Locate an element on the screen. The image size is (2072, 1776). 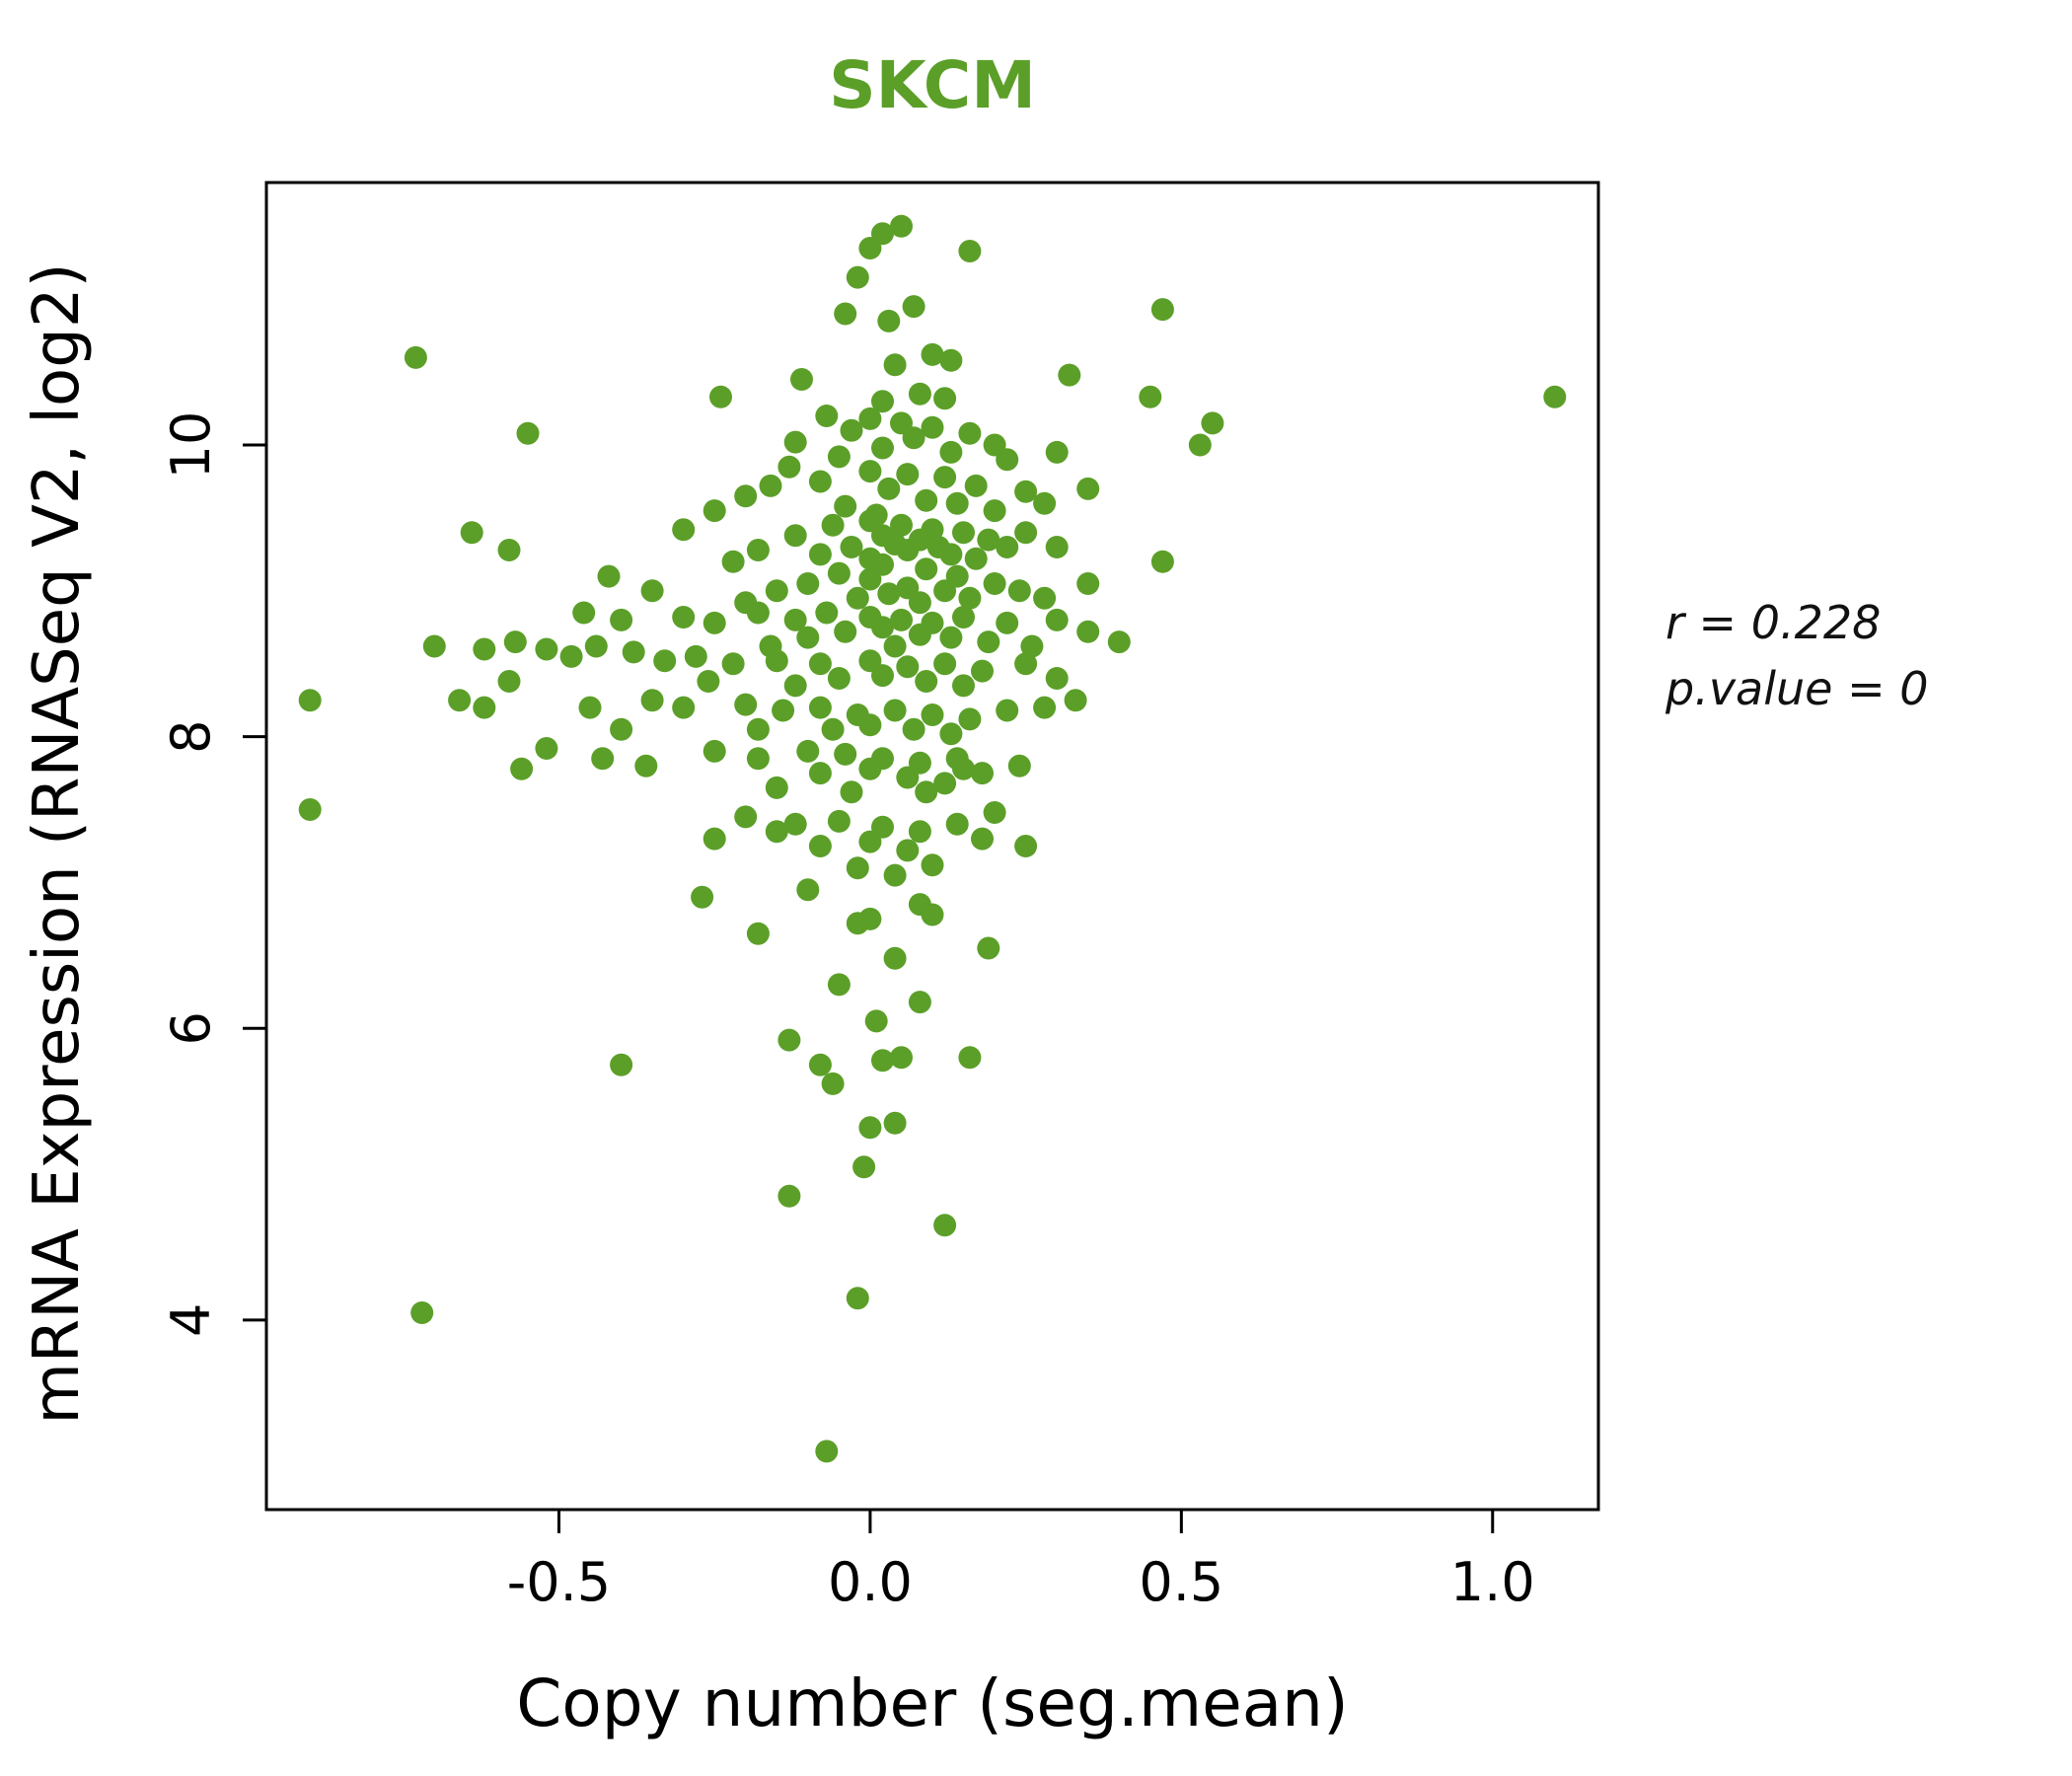
x-tick-label: 0.5 is located at coordinates (1181, 1582).